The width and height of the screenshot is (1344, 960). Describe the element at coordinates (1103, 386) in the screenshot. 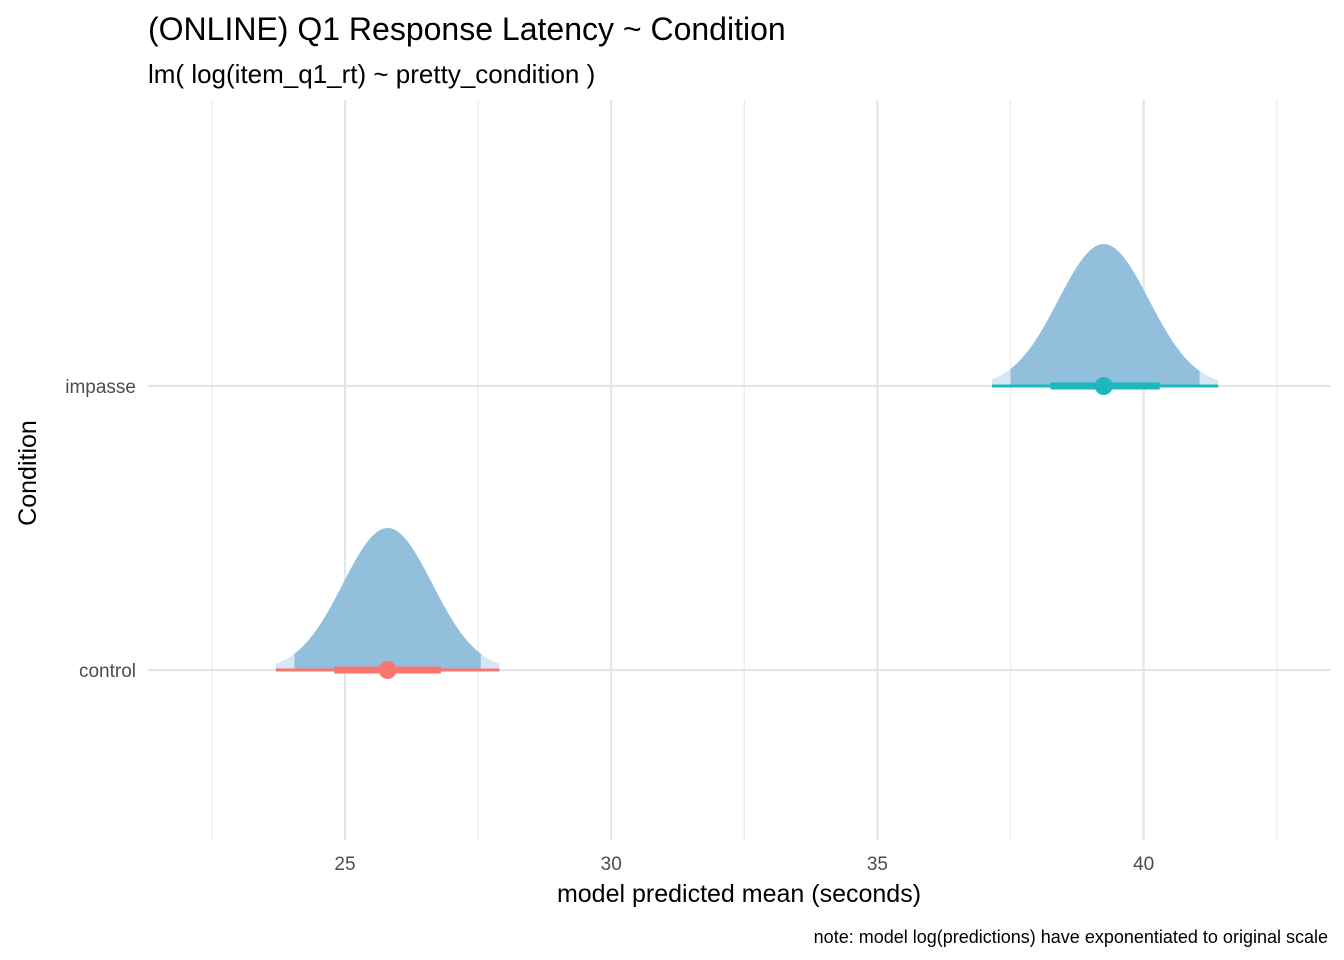

I see `point-estimate-impasse` at that location.